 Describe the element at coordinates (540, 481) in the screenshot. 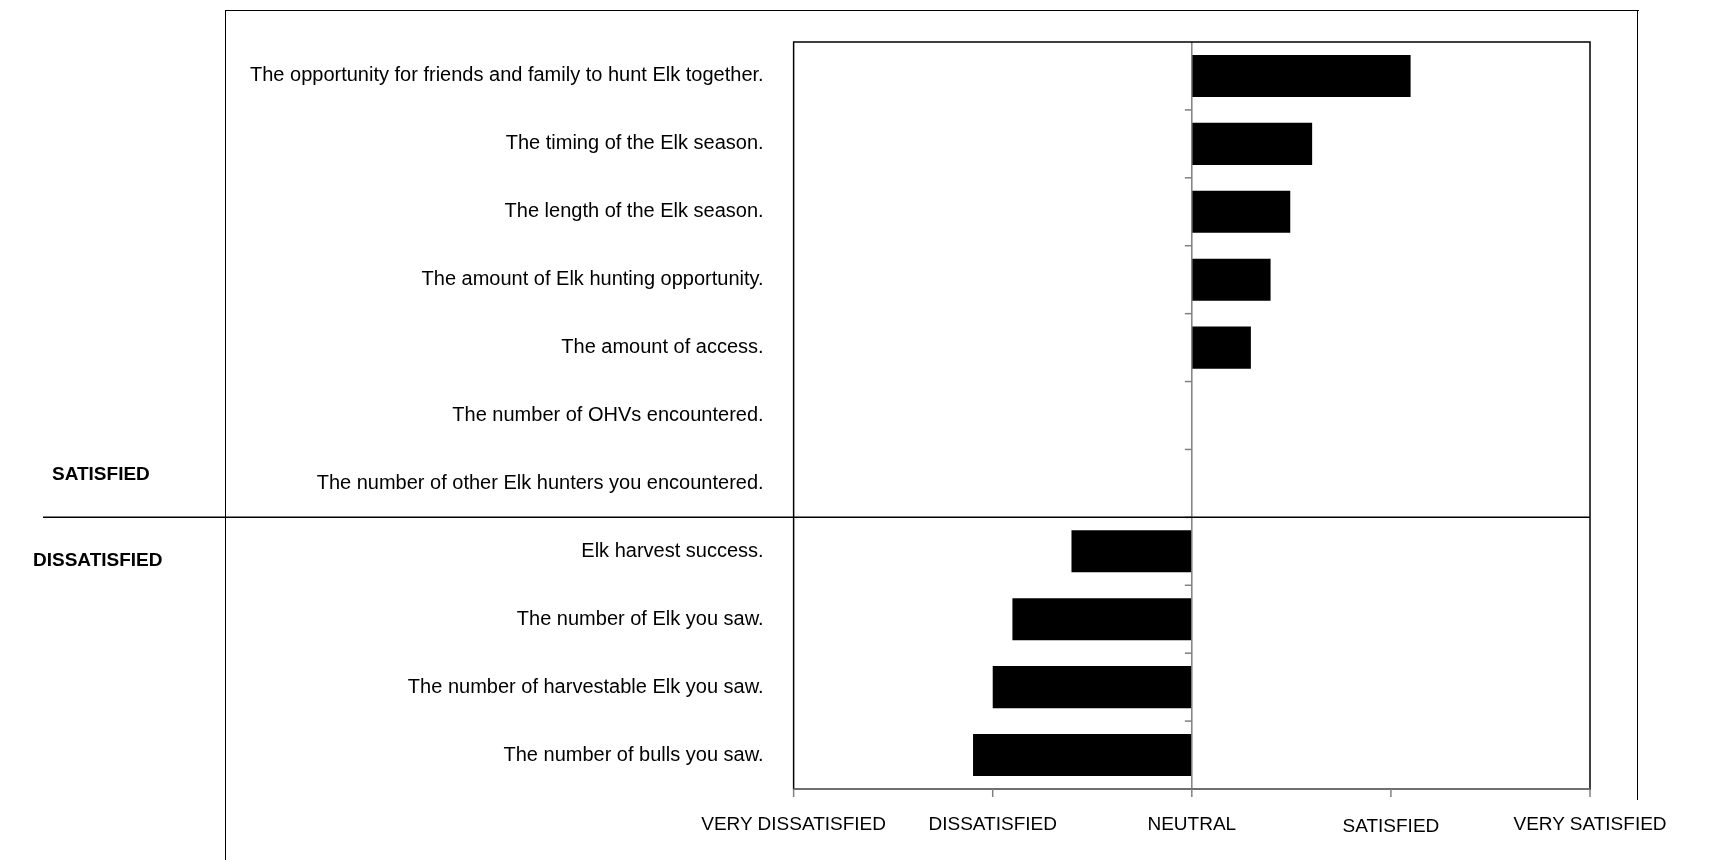

I see `y-tick-label: The number of other Elk hunters you encountered.` at that location.